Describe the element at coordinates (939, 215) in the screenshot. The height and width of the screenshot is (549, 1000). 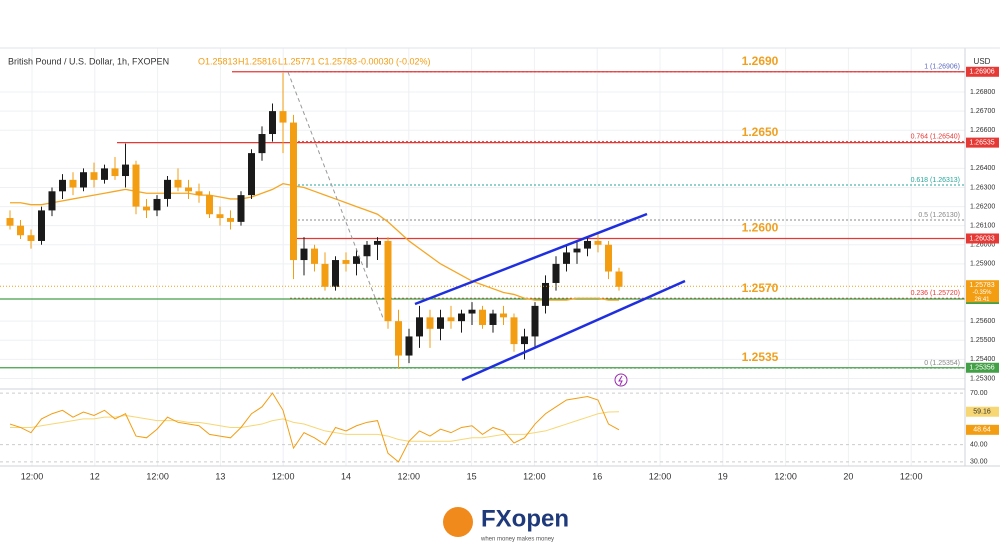
I see `fib-label: 0.5 (1.26130)` at that location.